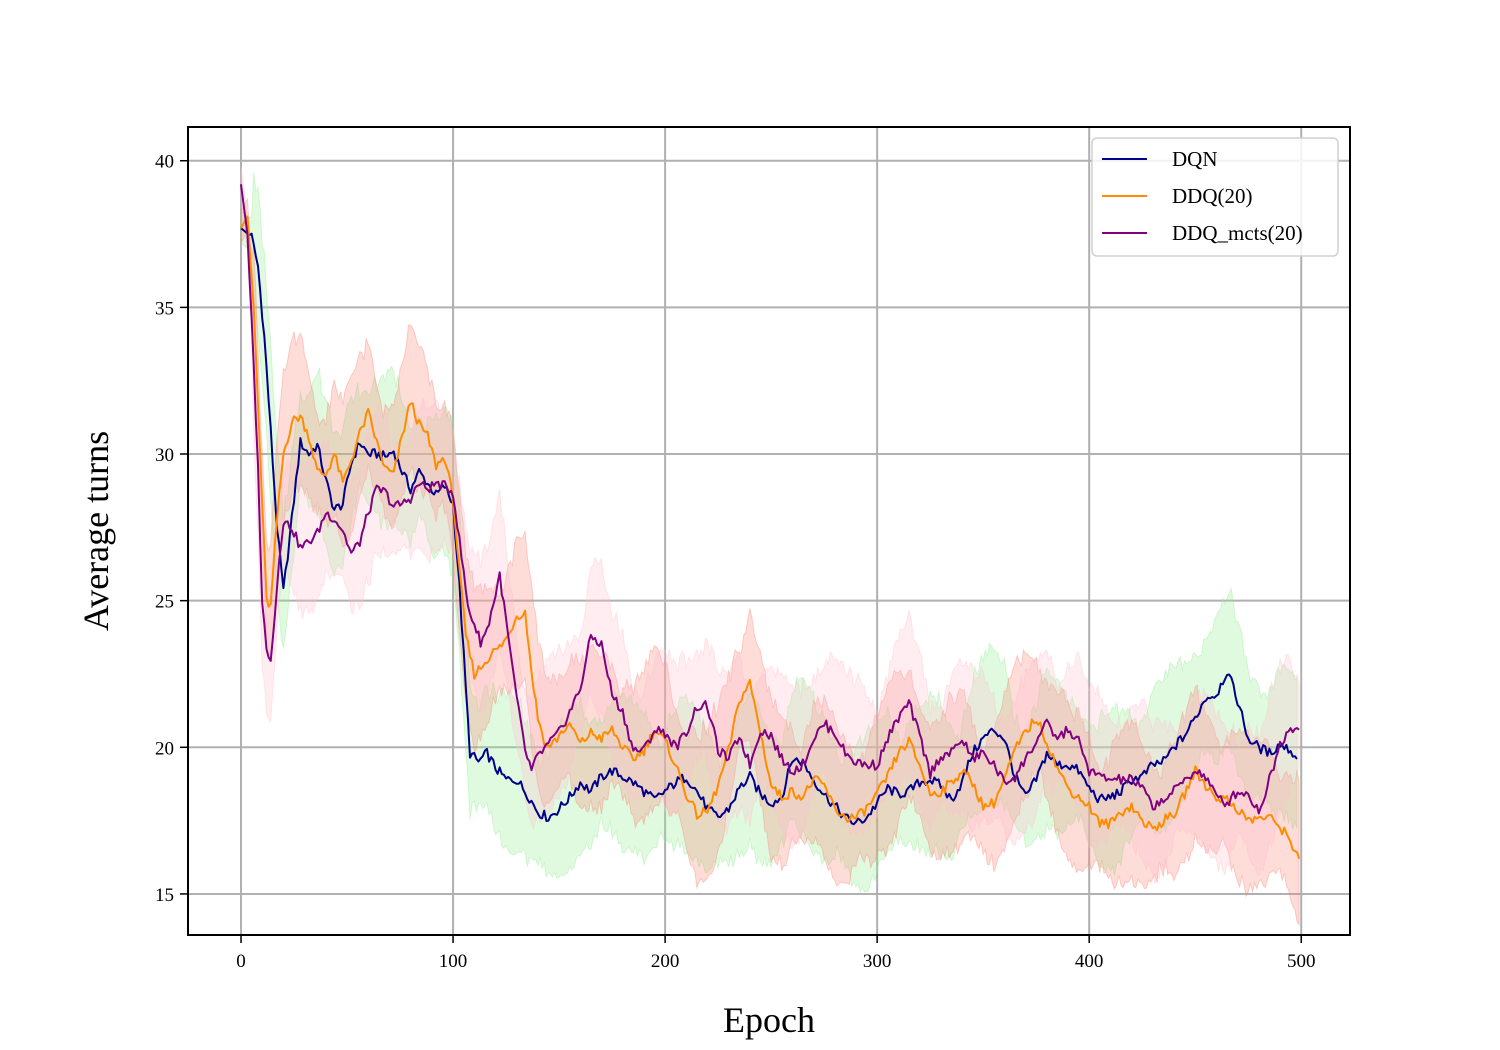 This screenshot has height=1050, width=1500. What do you see at coordinates (1237, 233) in the screenshot?
I see `legend-label: DDQ_mcts(20)` at bounding box center [1237, 233].